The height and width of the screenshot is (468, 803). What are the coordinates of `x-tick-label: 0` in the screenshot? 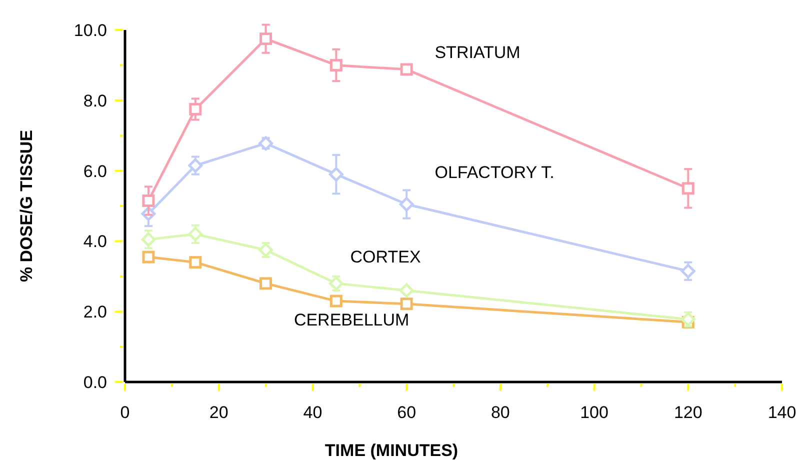 It's located at (125, 412).